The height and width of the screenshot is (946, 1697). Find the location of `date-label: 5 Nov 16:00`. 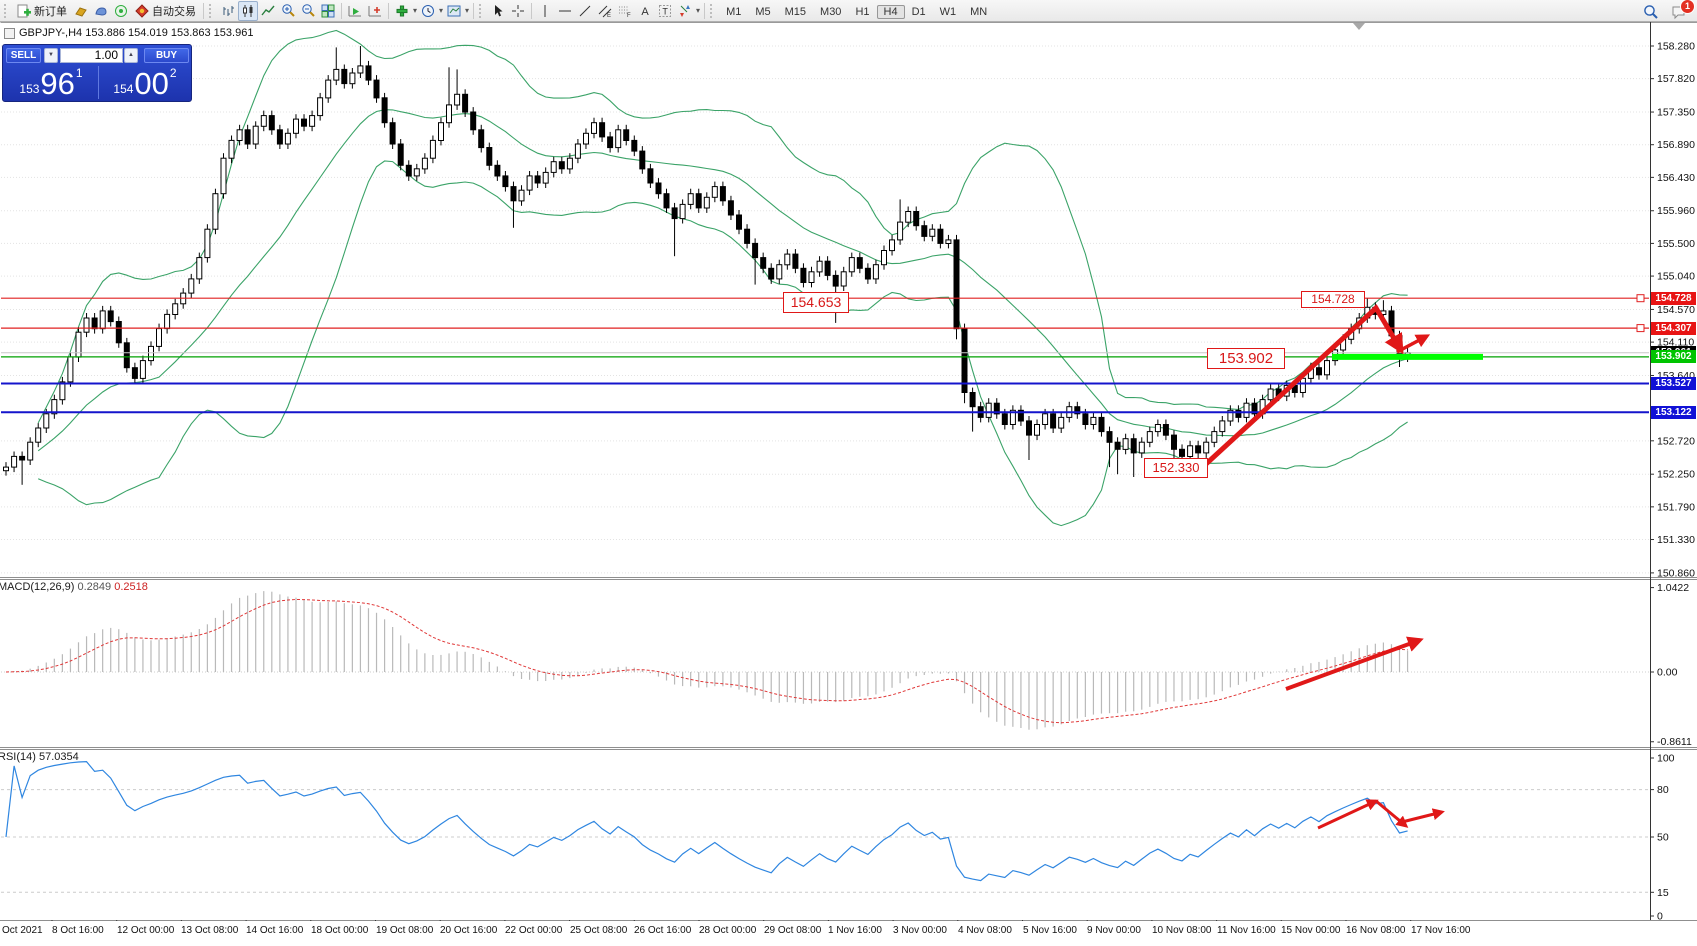

date-label: 5 Nov 16:00 is located at coordinates (1050, 930).